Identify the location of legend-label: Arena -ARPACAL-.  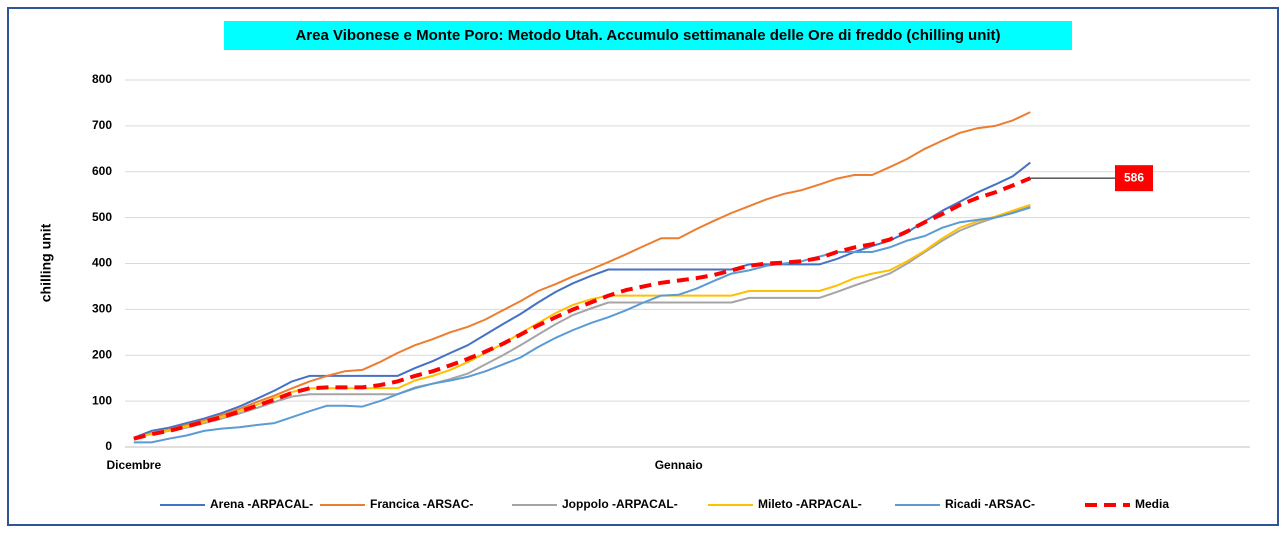
(261, 504).